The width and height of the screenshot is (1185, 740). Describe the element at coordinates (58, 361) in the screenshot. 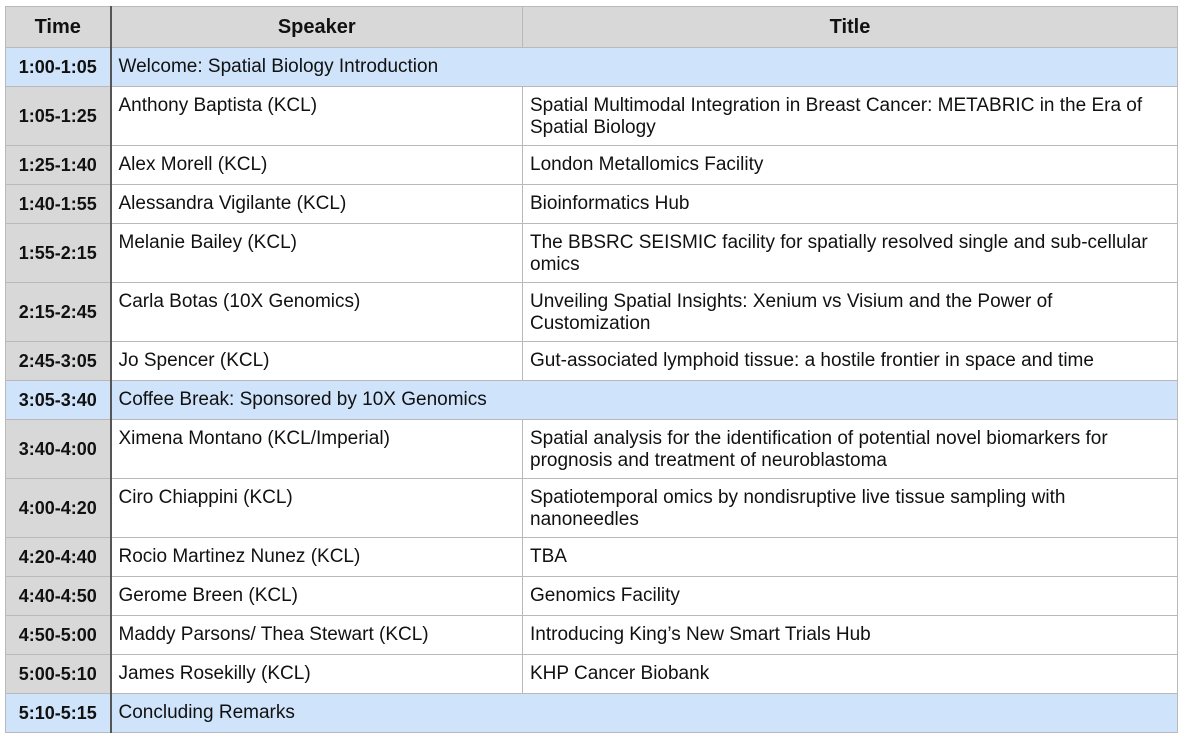

I see `time-cell: 2:45-3:05` at that location.